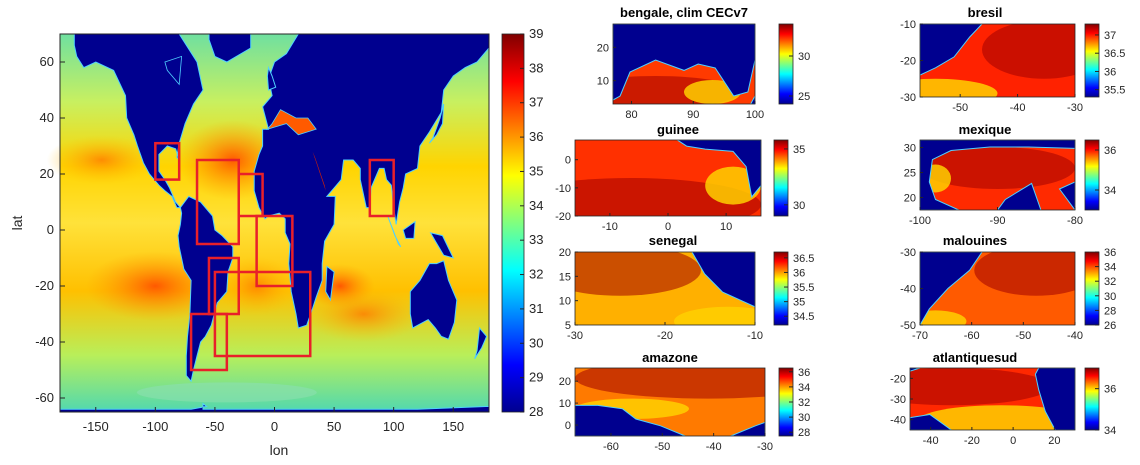 This screenshot has width=1140, height=465. I want to click on panel-x-tick-label: 10, so click(726, 227).